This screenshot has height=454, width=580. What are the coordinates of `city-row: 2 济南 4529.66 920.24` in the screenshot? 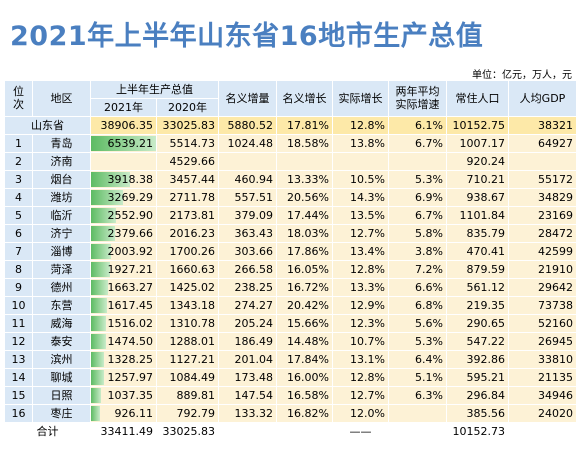 It's located at (290, 161).